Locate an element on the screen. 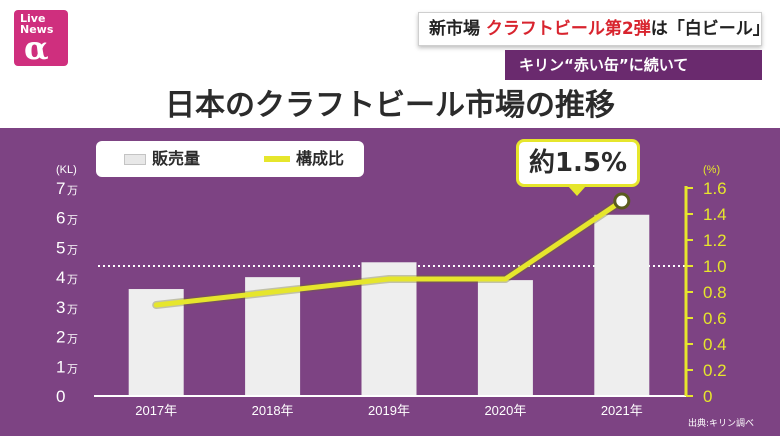 This screenshot has height=436, width=780. right-tick-1.0: 1.0 is located at coordinates (715, 266).